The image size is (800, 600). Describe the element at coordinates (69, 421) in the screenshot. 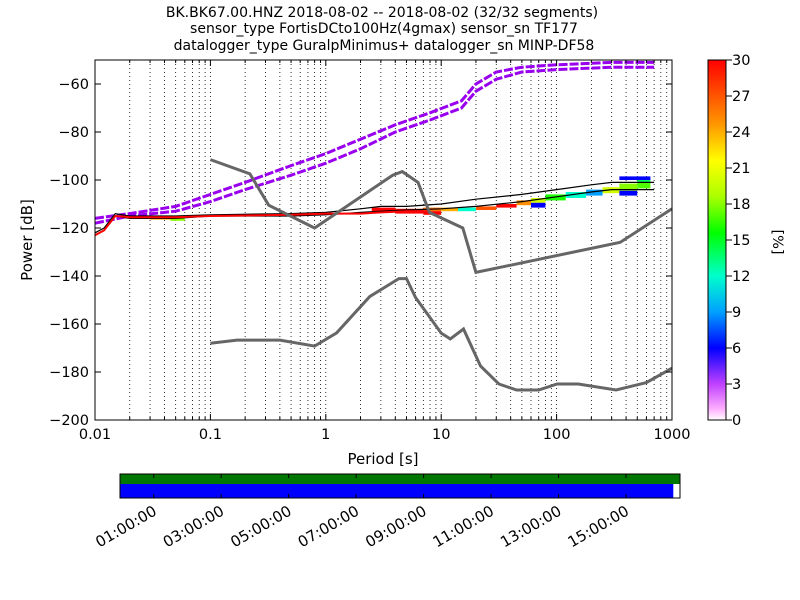

I see `y-tick-label: −200` at that location.